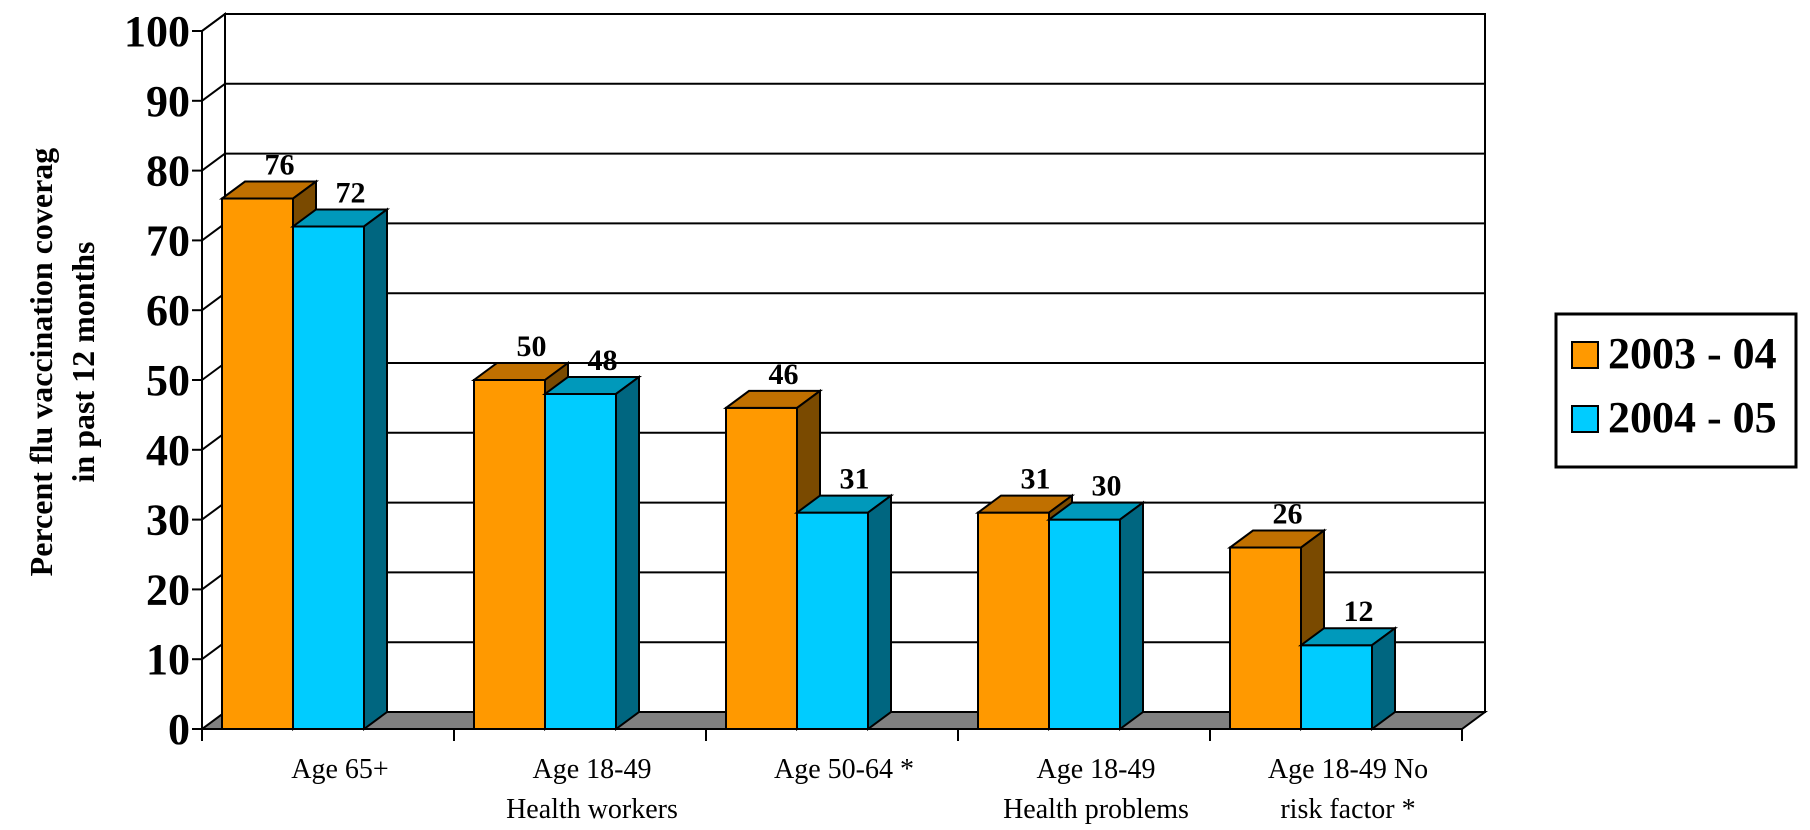 The width and height of the screenshot is (1810, 830). What do you see at coordinates (1096, 789) in the screenshot?
I see `x-tick-label: Age 18-49 Health problems` at bounding box center [1096, 789].